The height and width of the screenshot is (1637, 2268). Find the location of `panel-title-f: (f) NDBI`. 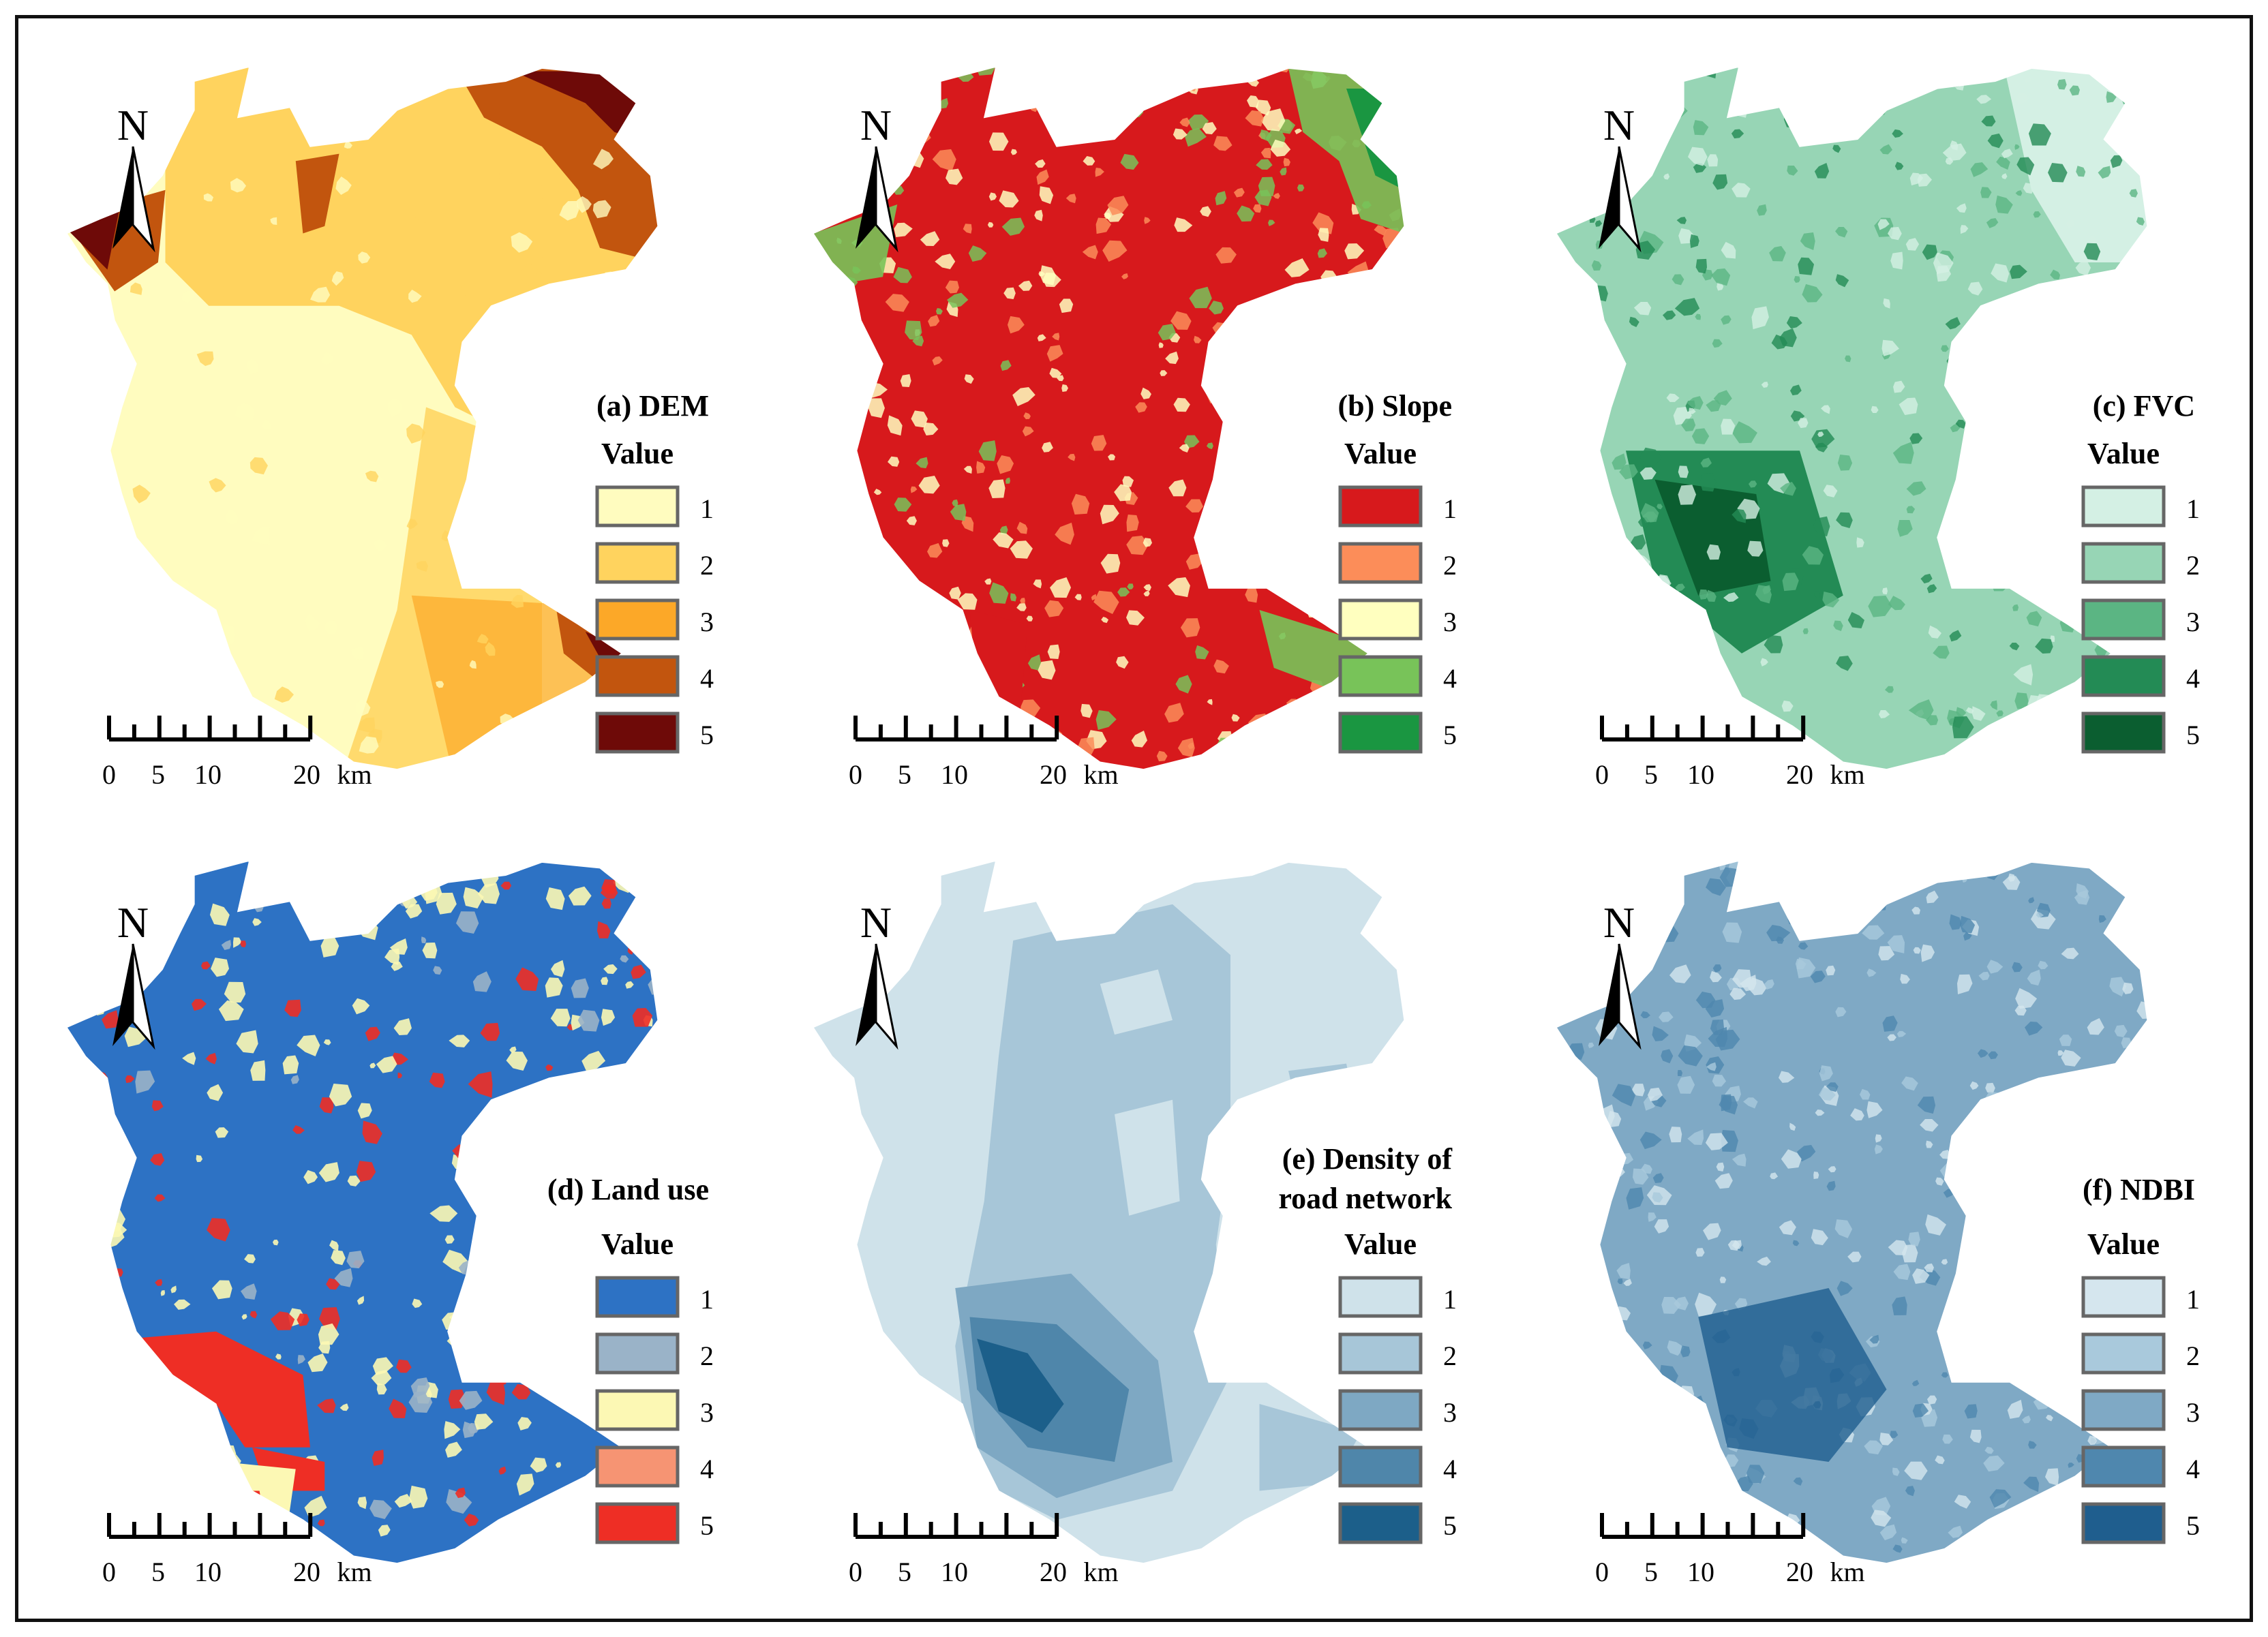

panel-title-f: (f) NDBI is located at coordinates (2139, 1189).